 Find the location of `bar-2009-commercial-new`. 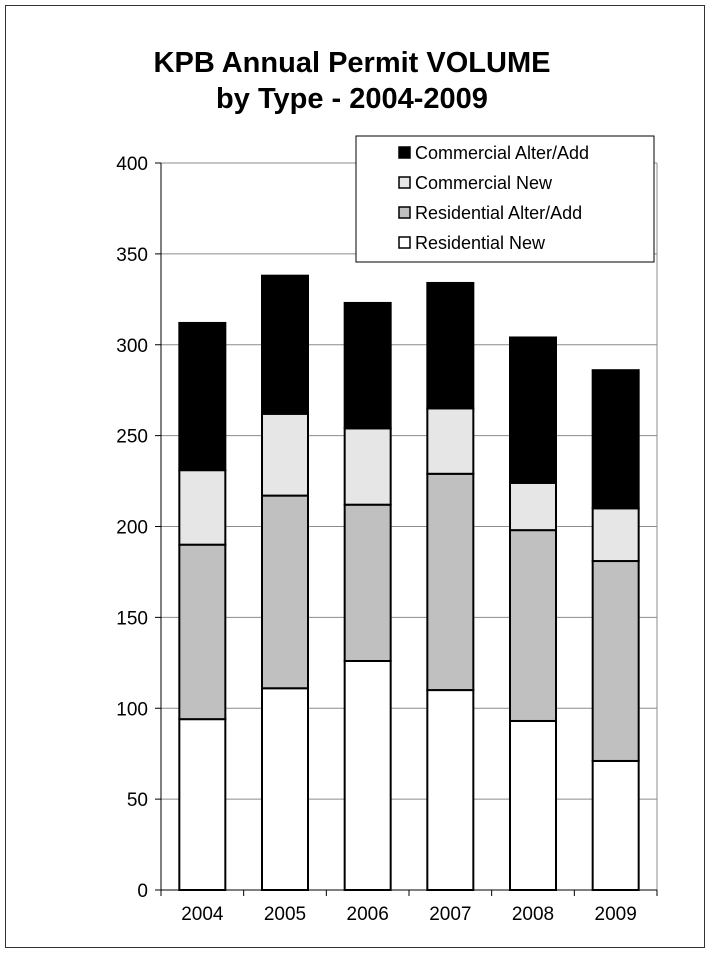

bar-2009-commercial-new is located at coordinates (615, 535).